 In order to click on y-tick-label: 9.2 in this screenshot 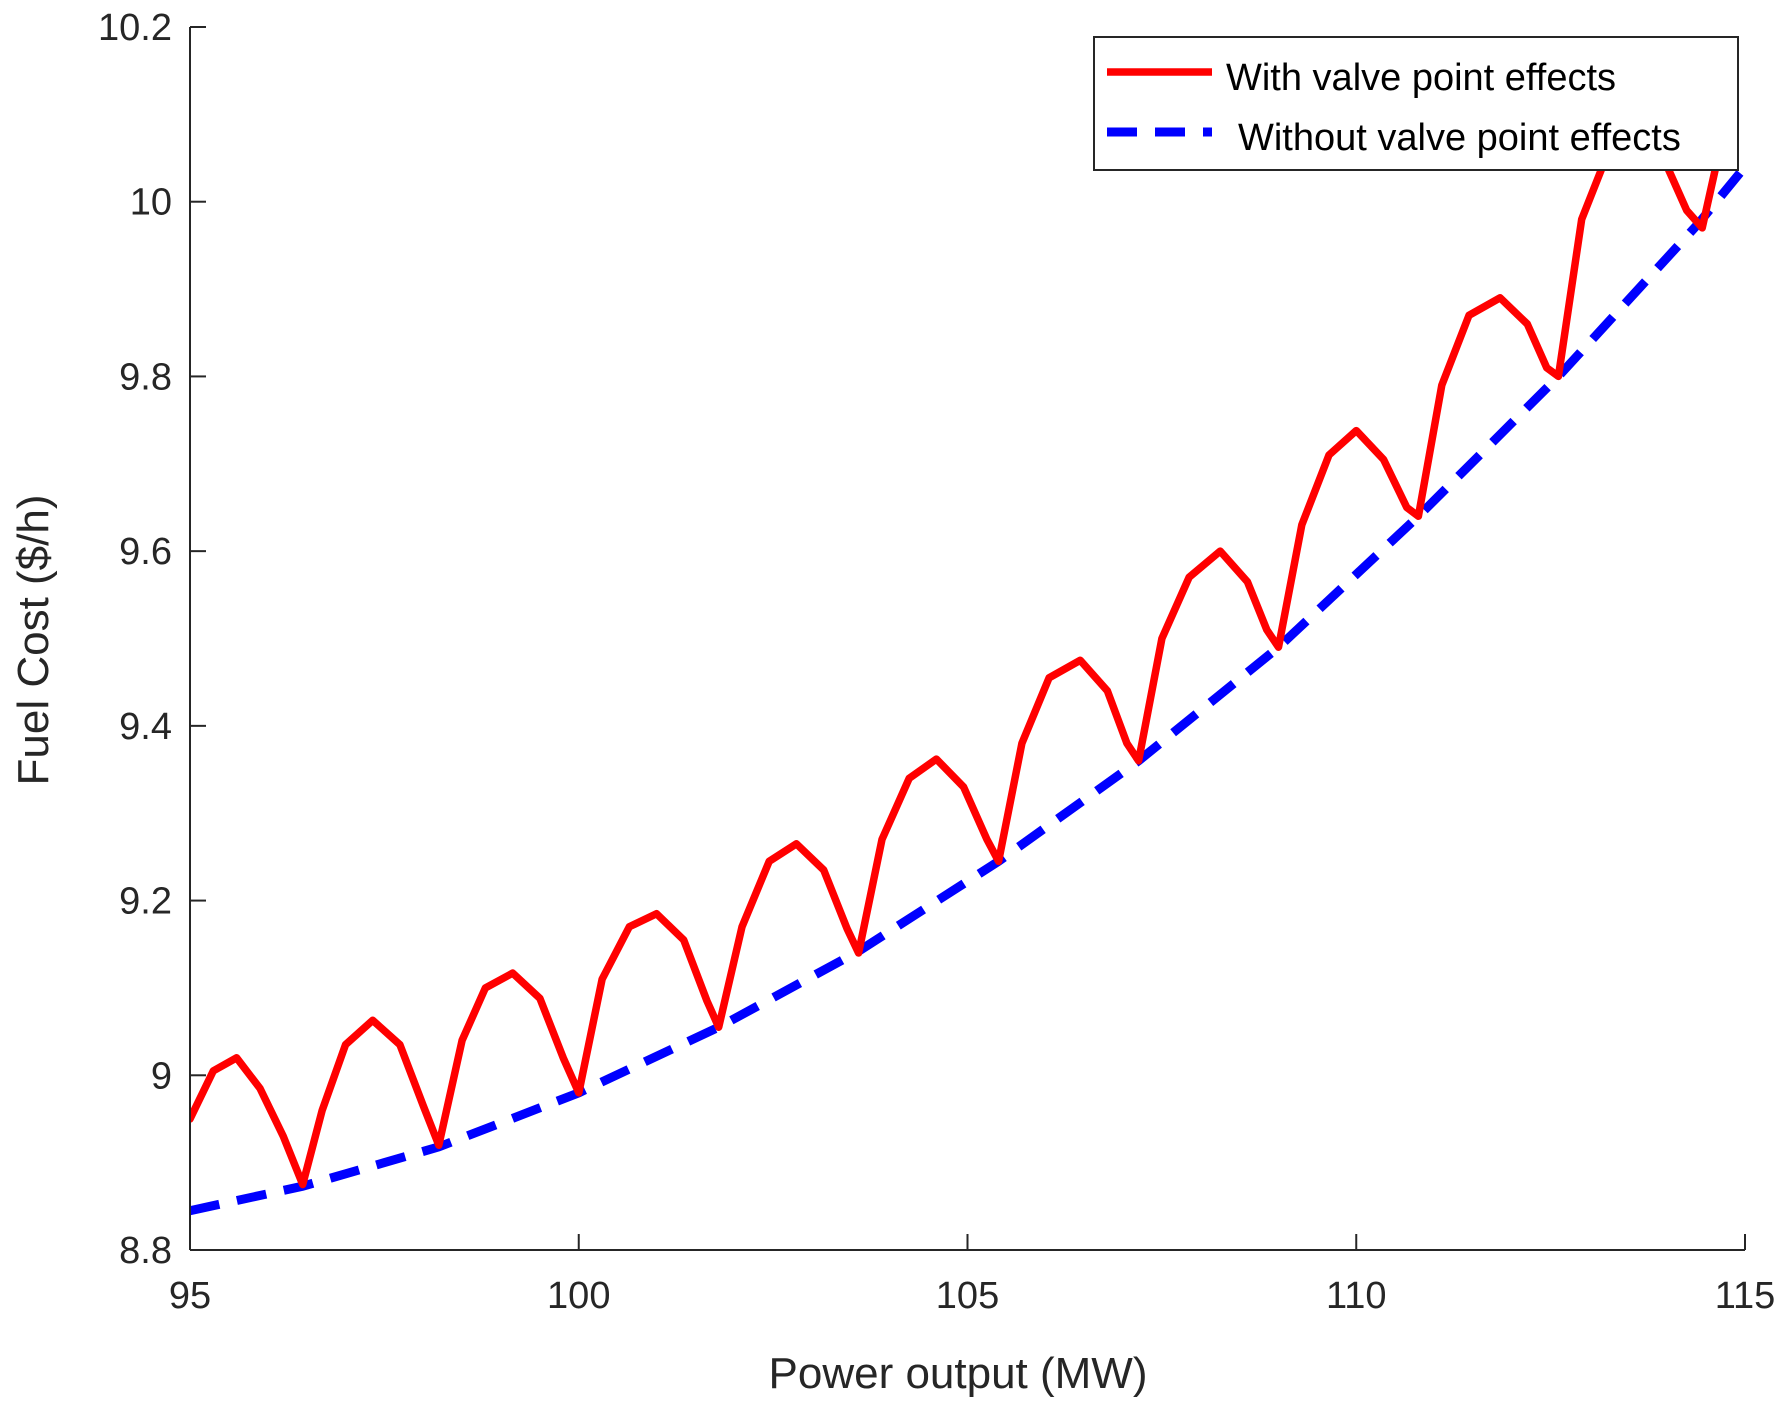, I will do `click(145, 902)`.